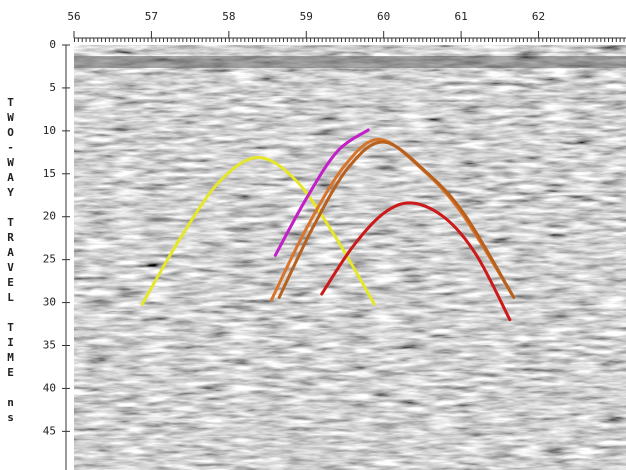  What do you see at coordinates (49, 302) in the screenshot?
I see `y-tick-label: 30` at bounding box center [49, 302].